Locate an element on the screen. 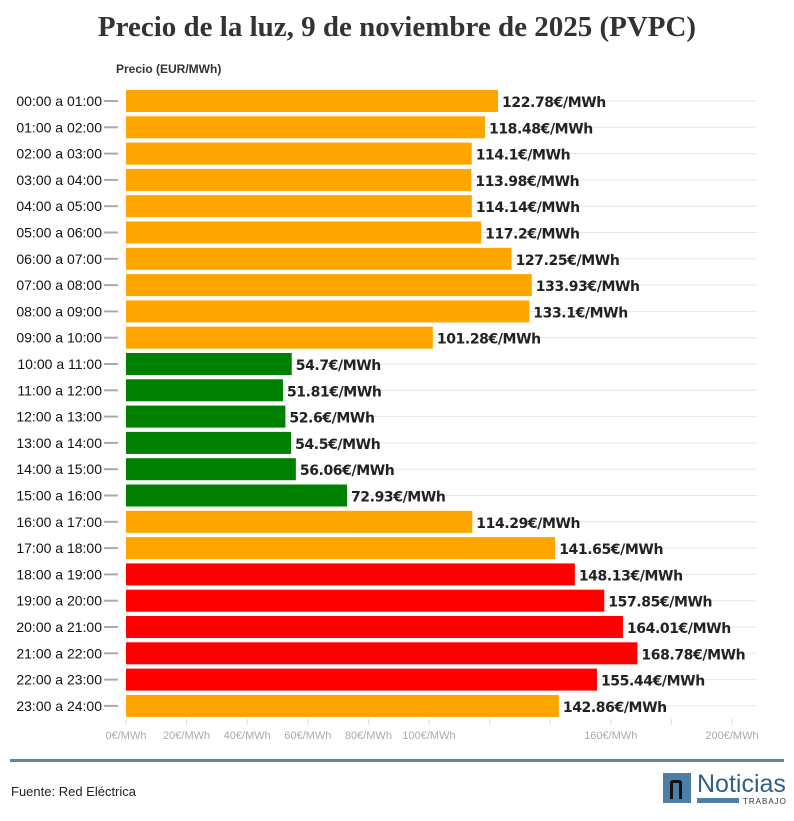  noticias-trabajo-logo: Noticias TRABAJO is located at coordinates (725, 788).